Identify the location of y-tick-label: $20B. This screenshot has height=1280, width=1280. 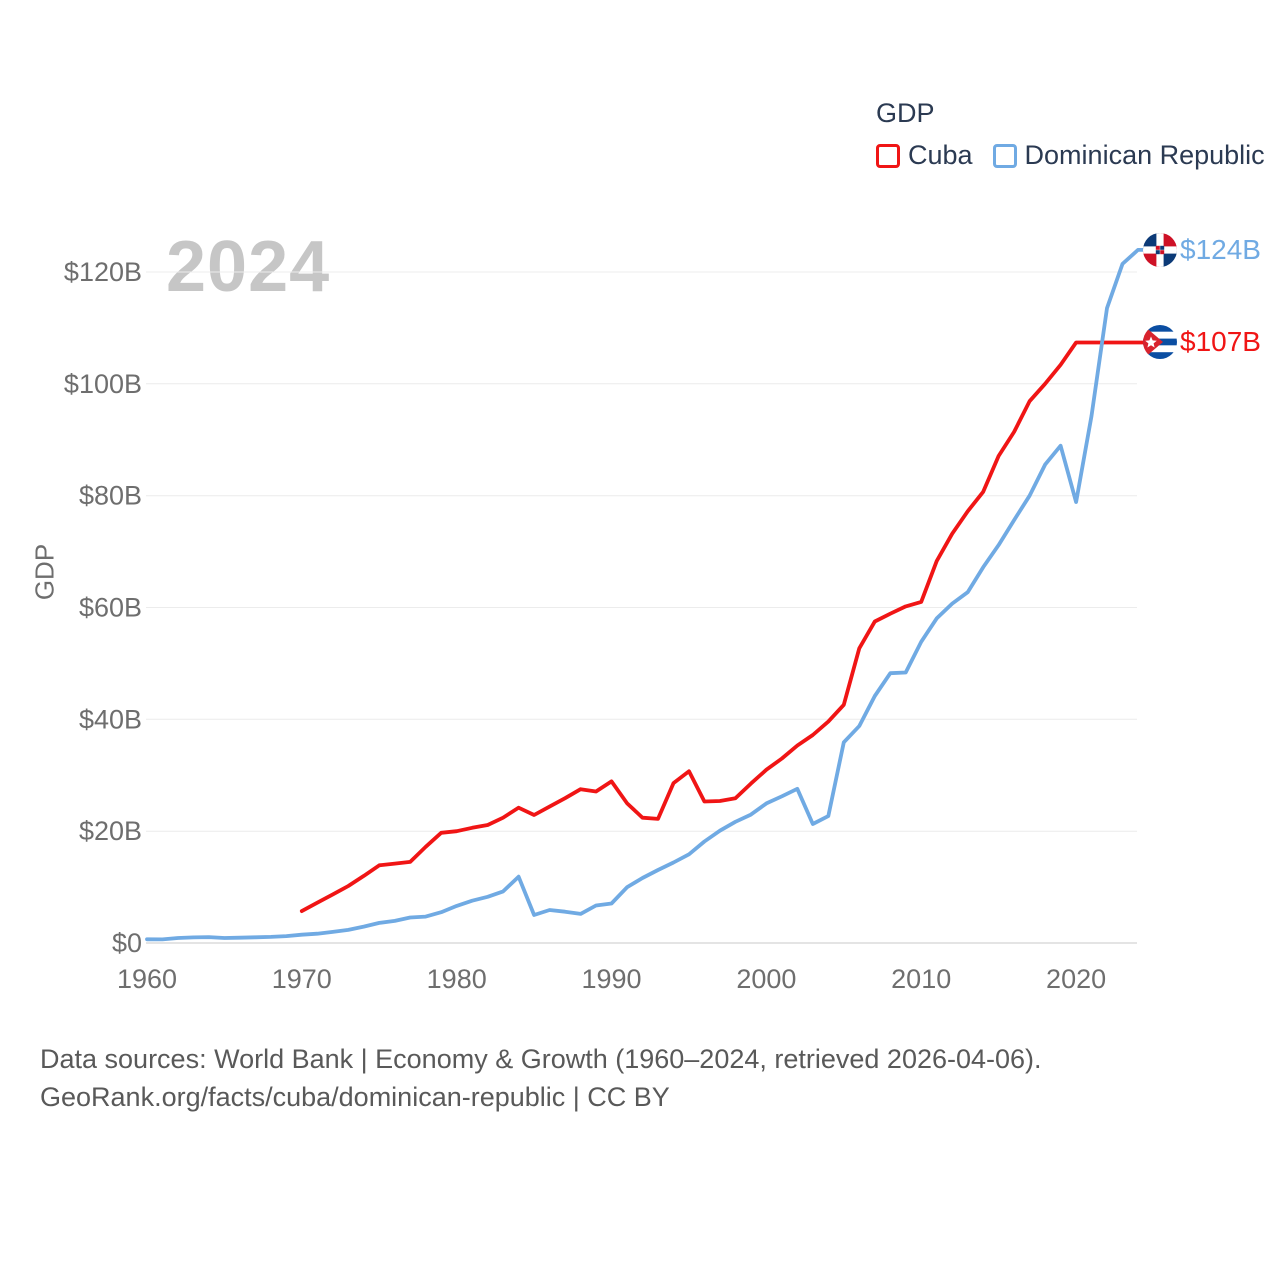
(110, 831).